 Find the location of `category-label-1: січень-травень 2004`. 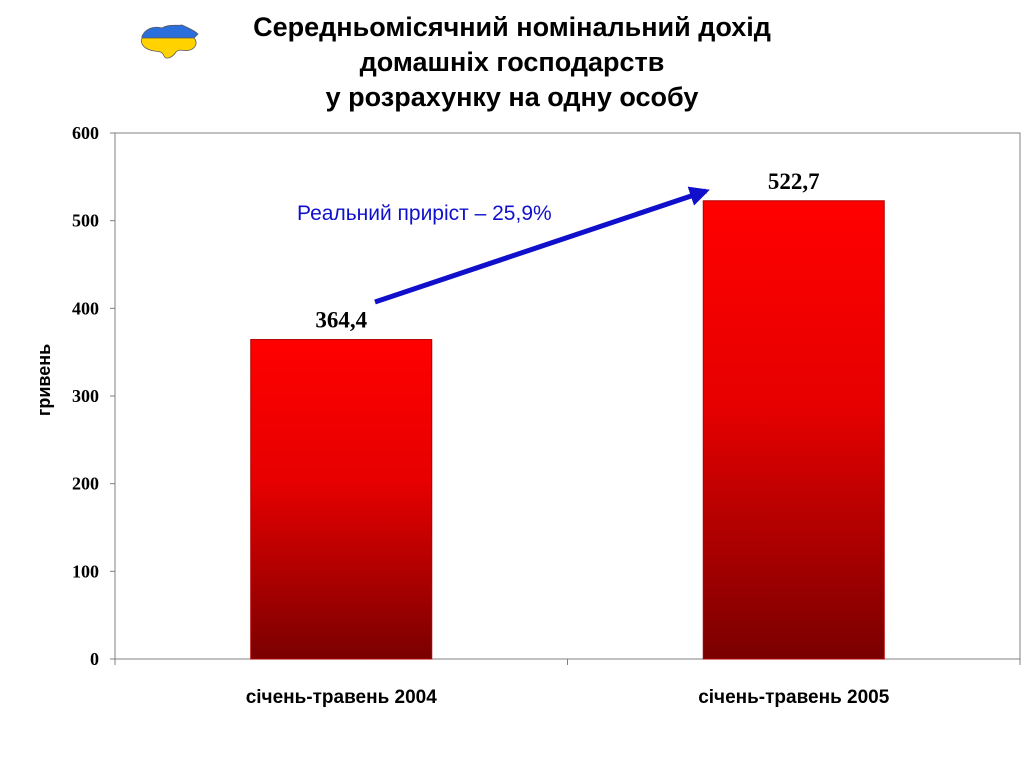

category-label-1: січень-травень 2004 is located at coordinates (342, 697).